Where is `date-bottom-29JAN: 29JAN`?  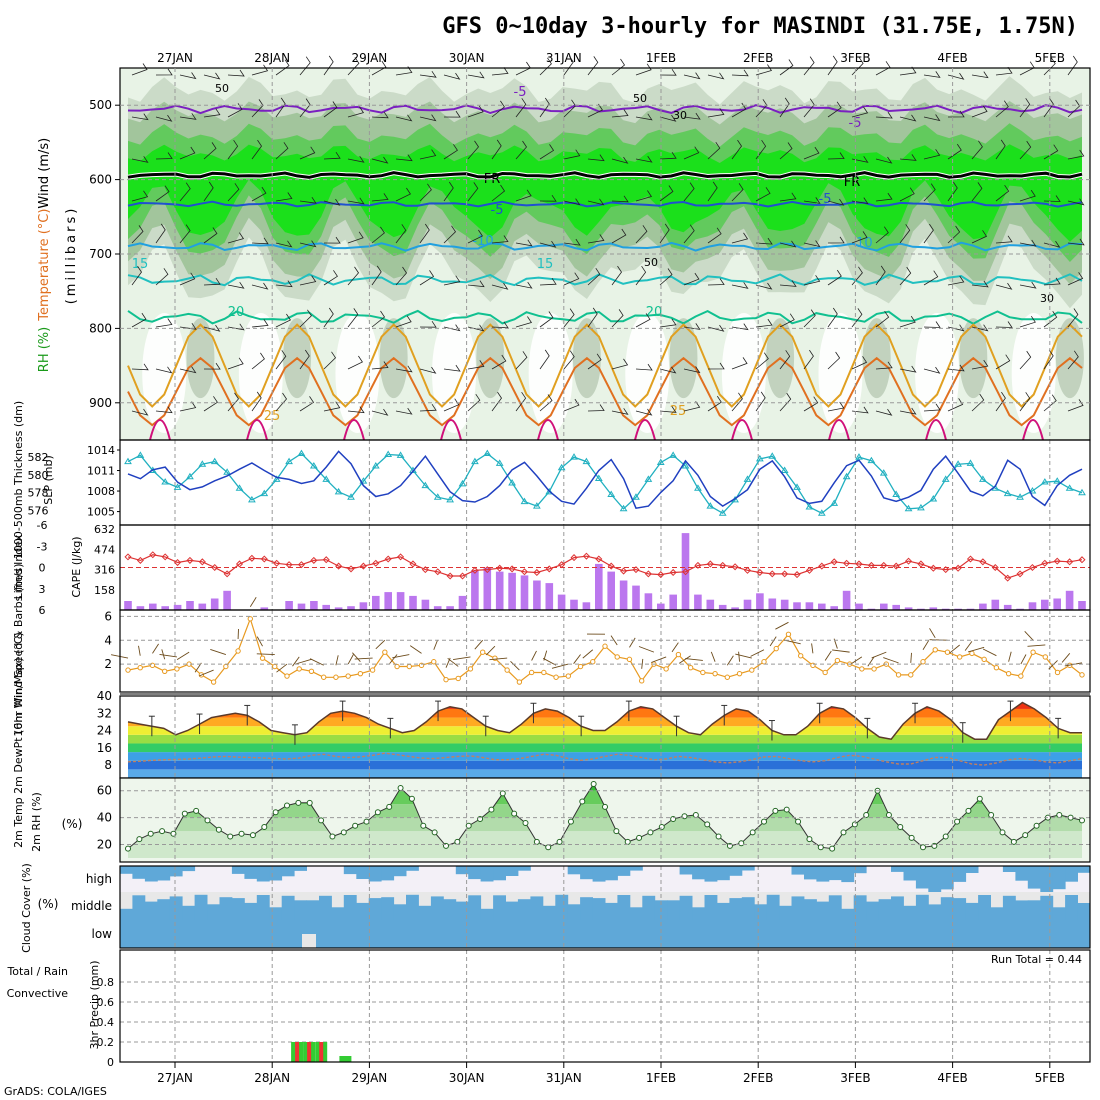 date-bottom-29JAN: 29JAN is located at coordinates (370, 1078).